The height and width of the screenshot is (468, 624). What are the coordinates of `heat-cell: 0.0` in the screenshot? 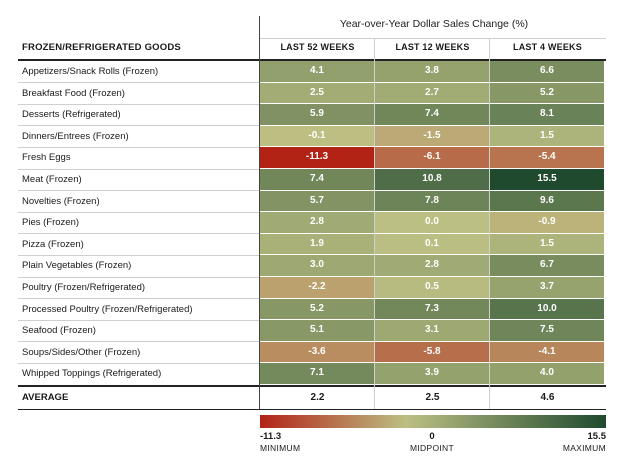 It's located at (432, 222).